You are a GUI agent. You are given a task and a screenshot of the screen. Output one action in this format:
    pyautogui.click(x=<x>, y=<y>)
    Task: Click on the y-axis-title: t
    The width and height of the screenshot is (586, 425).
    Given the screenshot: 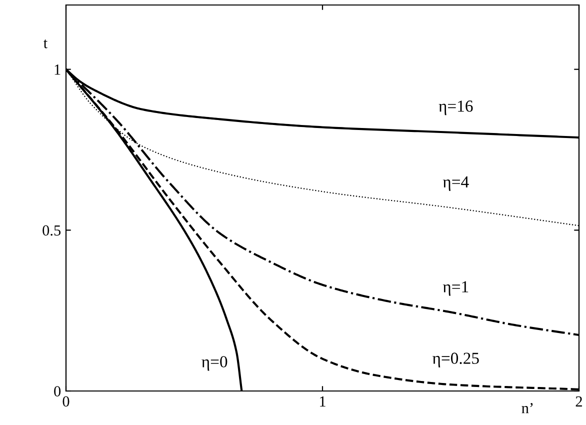 What is the action you would take?
    pyautogui.click(x=46, y=43)
    